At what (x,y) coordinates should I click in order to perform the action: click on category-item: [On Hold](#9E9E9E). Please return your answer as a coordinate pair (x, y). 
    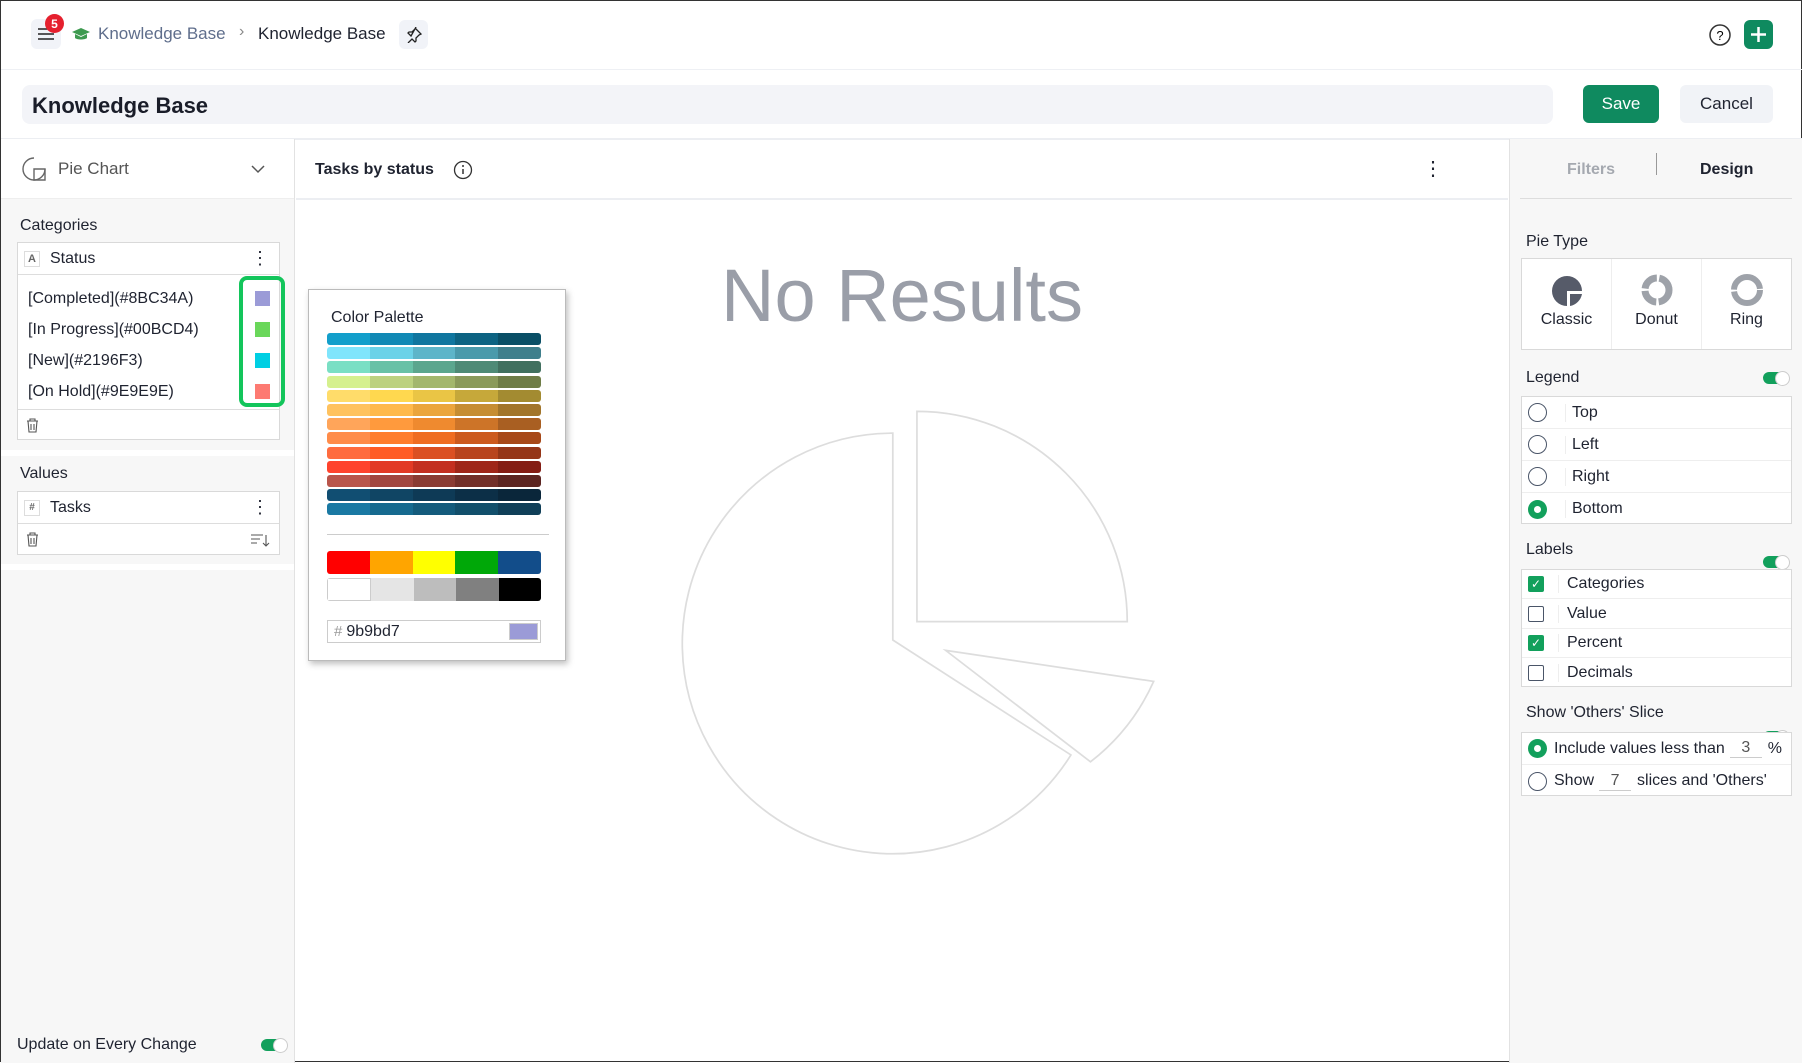
    Looking at the image, I should click on (148, 391).